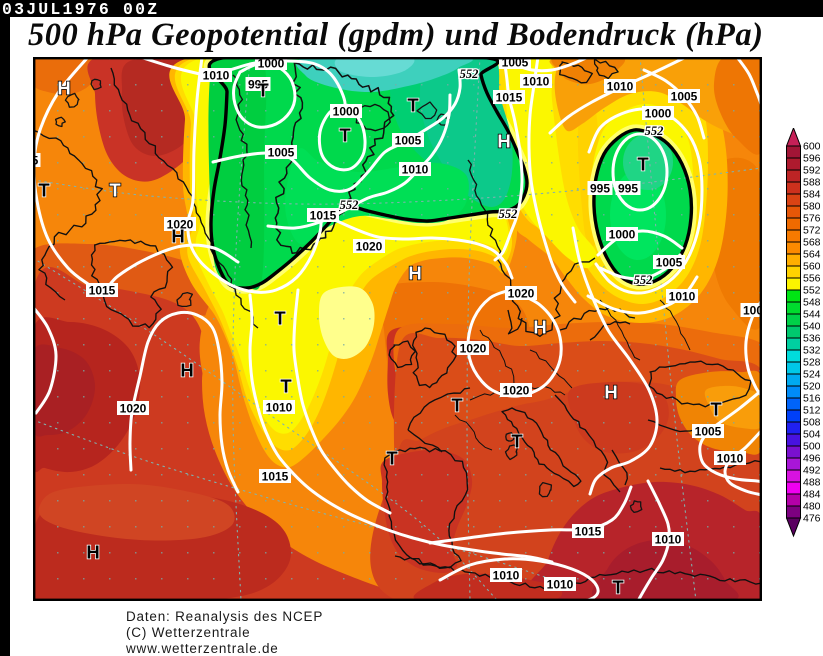 The image size is (823, 656). What do you see at coordinates (812, 183) in the screenshot?
I see `svg-text: 588` at bounding box center [812, 183].